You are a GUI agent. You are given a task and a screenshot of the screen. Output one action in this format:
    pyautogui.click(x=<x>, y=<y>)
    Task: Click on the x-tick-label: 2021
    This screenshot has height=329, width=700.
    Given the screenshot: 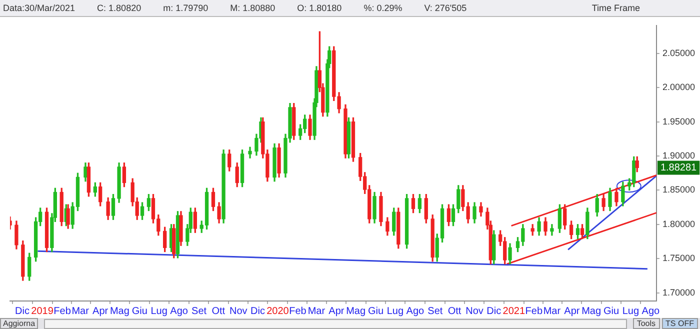 What is the action you would take?
    pyautogui.click(x=514, y=311)
    